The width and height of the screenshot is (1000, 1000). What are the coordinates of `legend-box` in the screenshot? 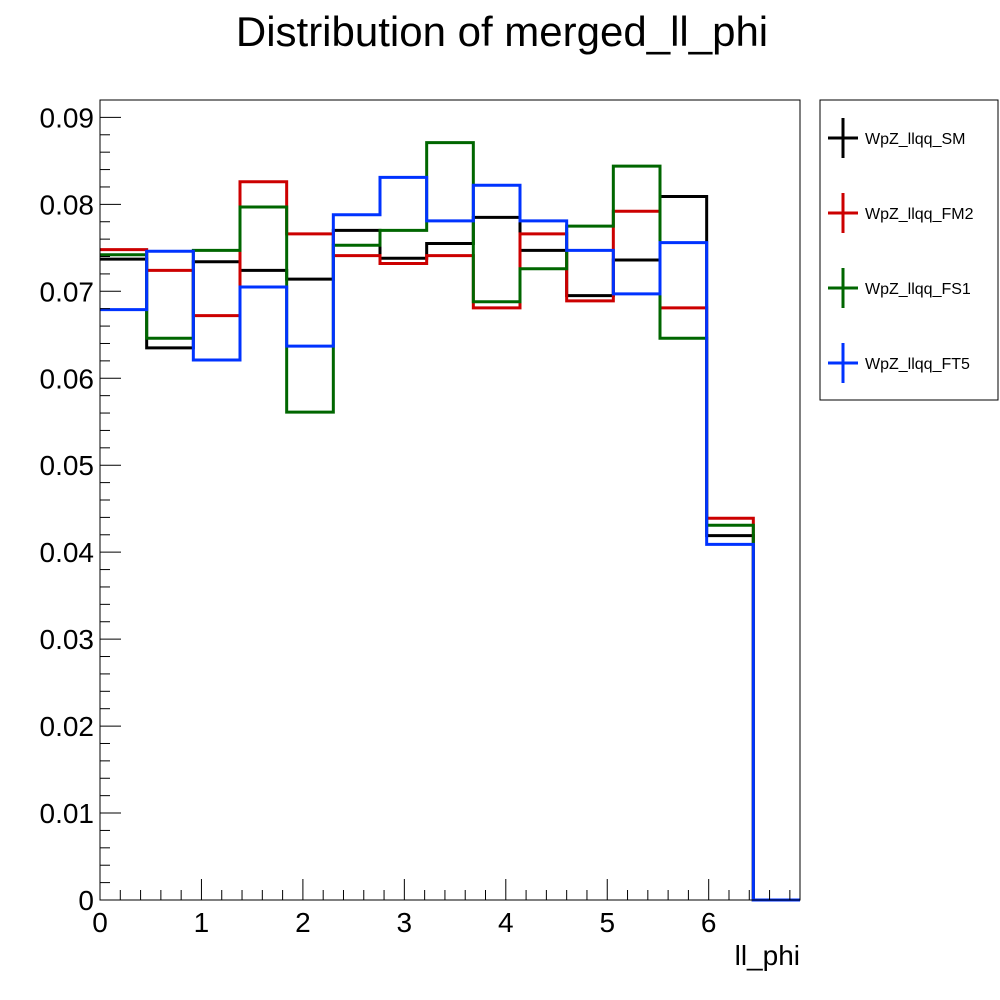 It's located at (909, 250).